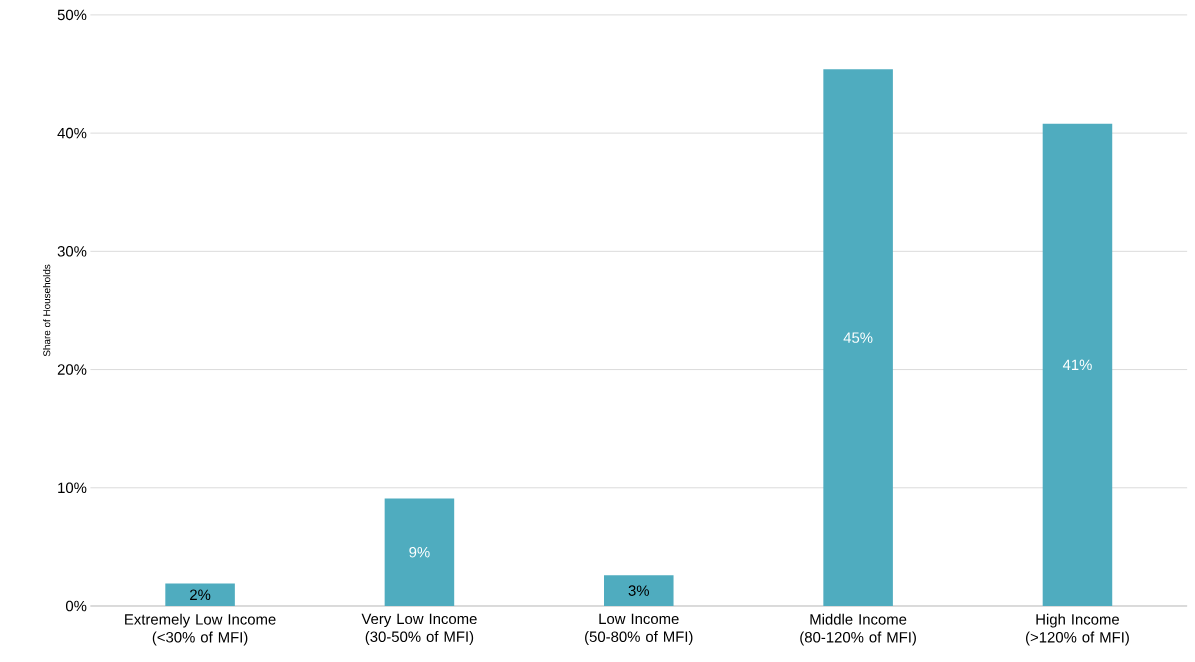 The image size is (1195, 662). I want to click on data-label: 3%, so click(638, 591).